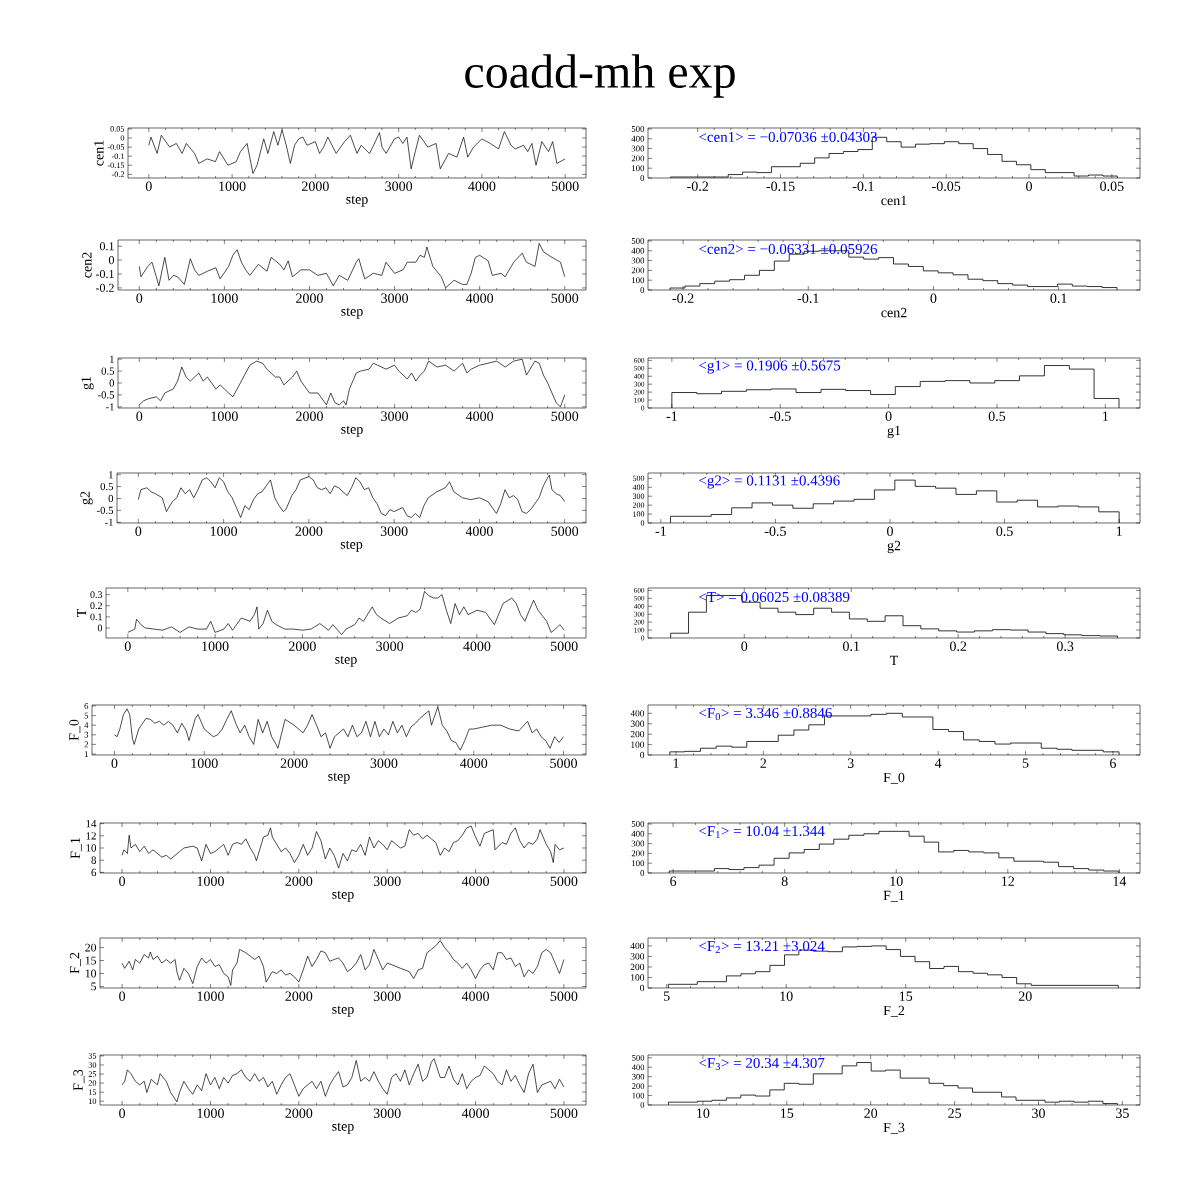 This screenshot has height=1200, width=1200. What do you see at coordinates (96, 606) in the screenshot?
I see `y-tick-label: 0.2` at bounding box center [96, 606].